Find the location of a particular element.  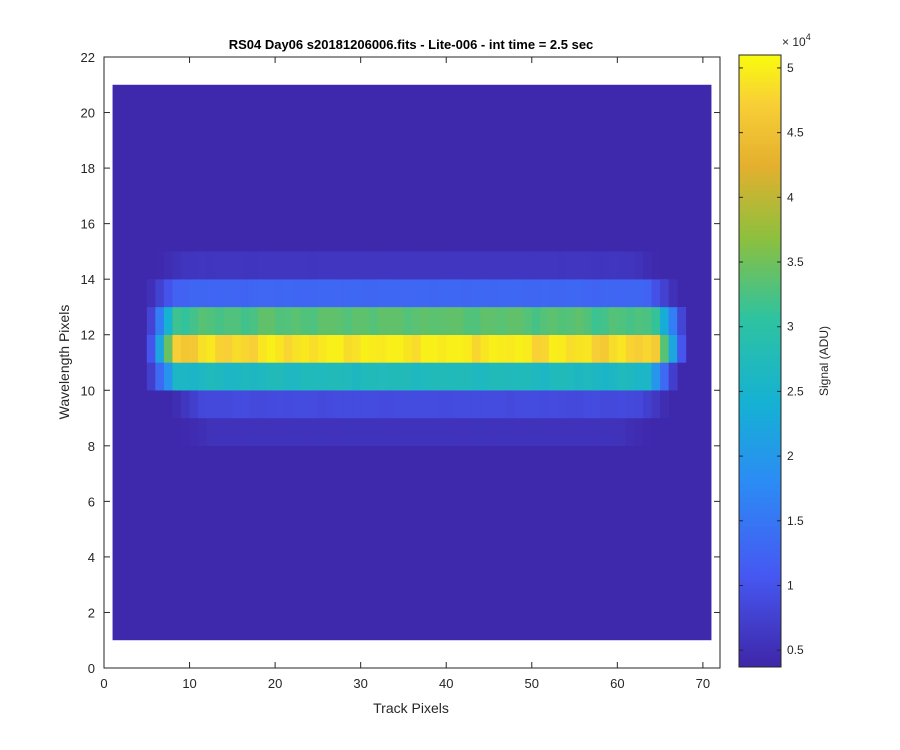

colorbar-exponent-power: 4 is located at coordinates (808, 37).